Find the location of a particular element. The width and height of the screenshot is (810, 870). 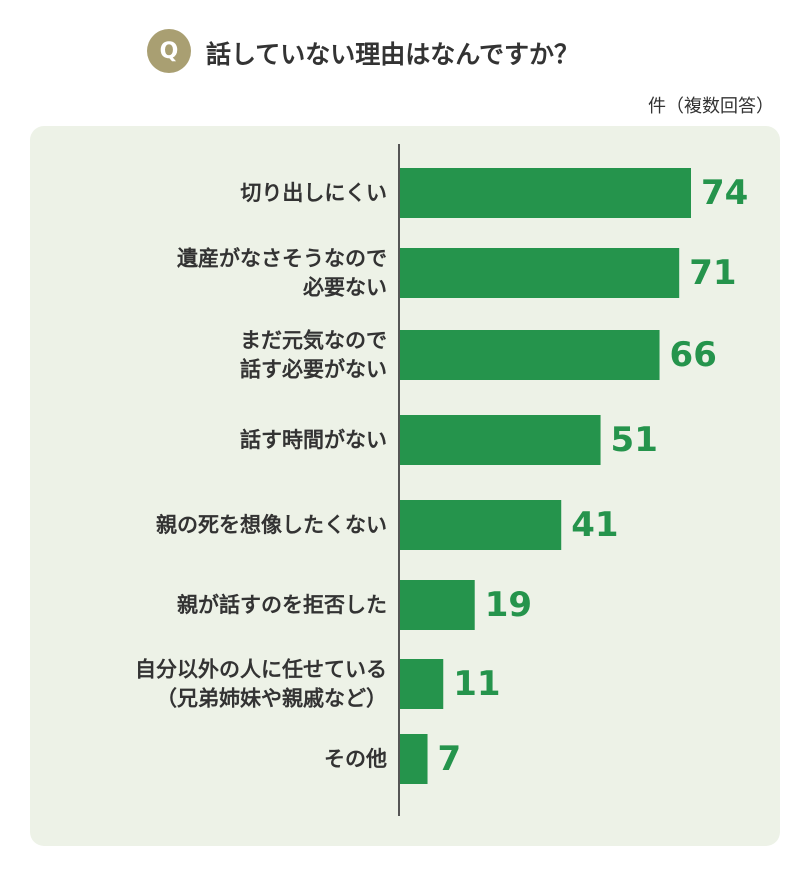

value-label: 11 is located at coordinates (476, 684).